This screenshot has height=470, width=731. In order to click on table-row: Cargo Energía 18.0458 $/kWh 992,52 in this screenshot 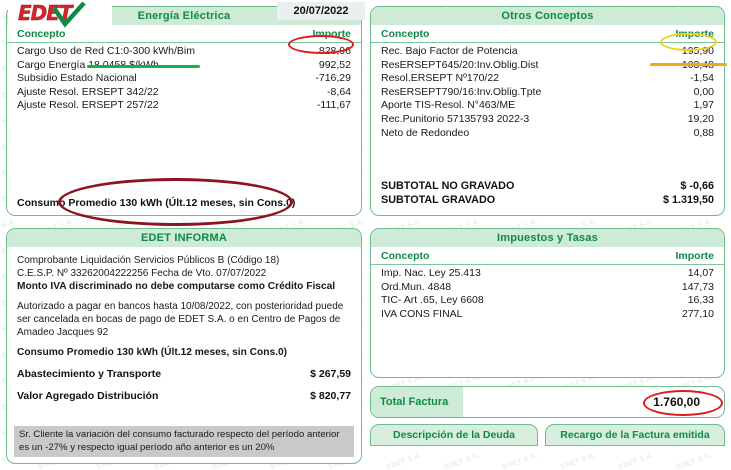, I will do `click(184, 66)`.